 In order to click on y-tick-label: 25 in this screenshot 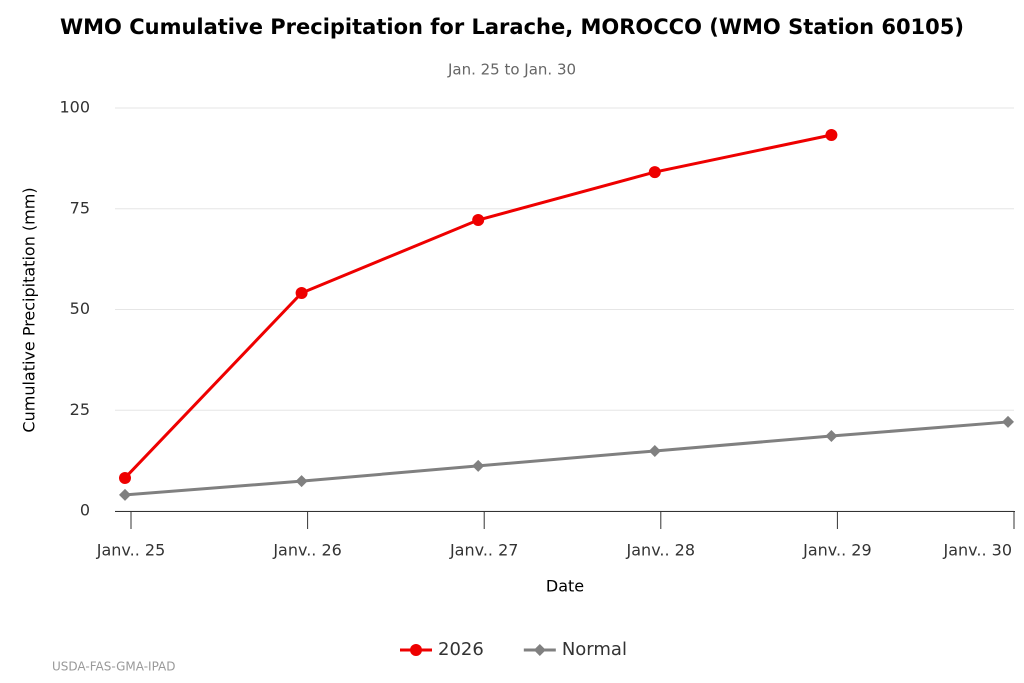, I will do `click(80, 409)`.